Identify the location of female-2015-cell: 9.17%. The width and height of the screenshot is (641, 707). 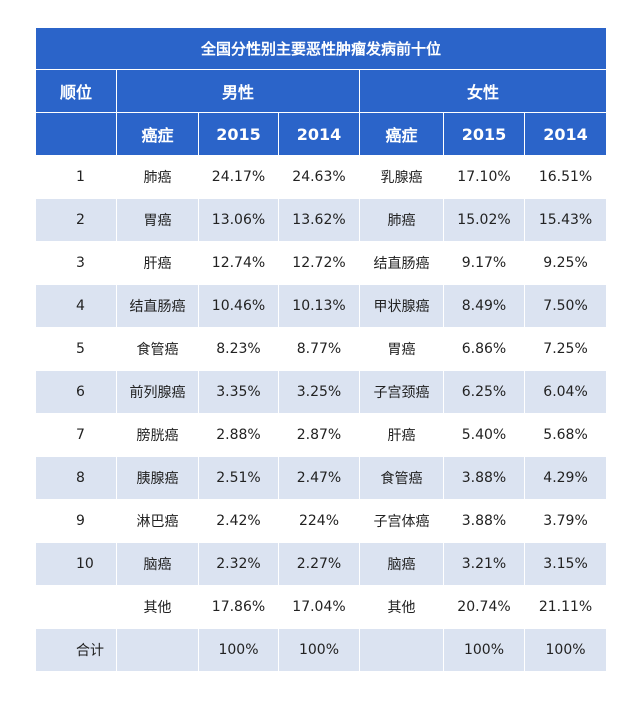
(484, 263).